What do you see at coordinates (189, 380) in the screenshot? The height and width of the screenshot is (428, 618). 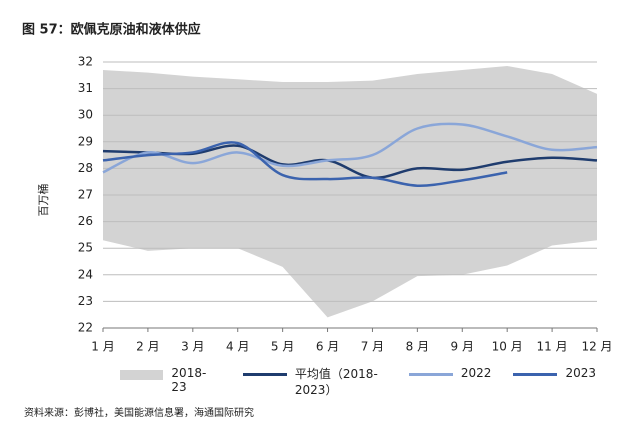 I see `legend-label: 2018-23` at bounding box center [189, 380].